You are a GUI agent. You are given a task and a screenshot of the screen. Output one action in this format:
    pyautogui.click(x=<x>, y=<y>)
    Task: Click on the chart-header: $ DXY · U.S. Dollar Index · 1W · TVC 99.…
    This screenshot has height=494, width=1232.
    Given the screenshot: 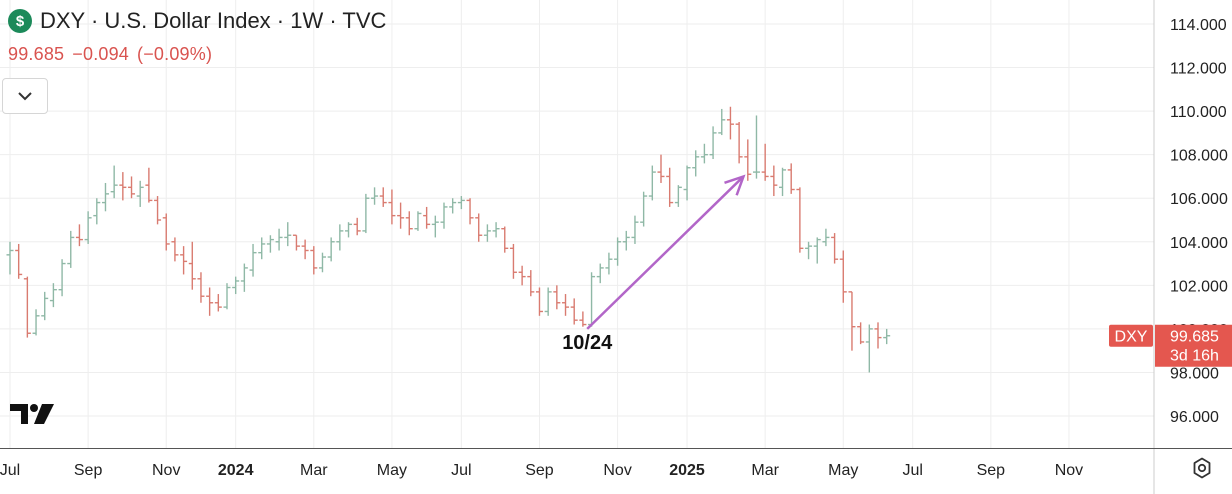 What is the action you would take?
    pyautogui.click(x=197, y=36)
    